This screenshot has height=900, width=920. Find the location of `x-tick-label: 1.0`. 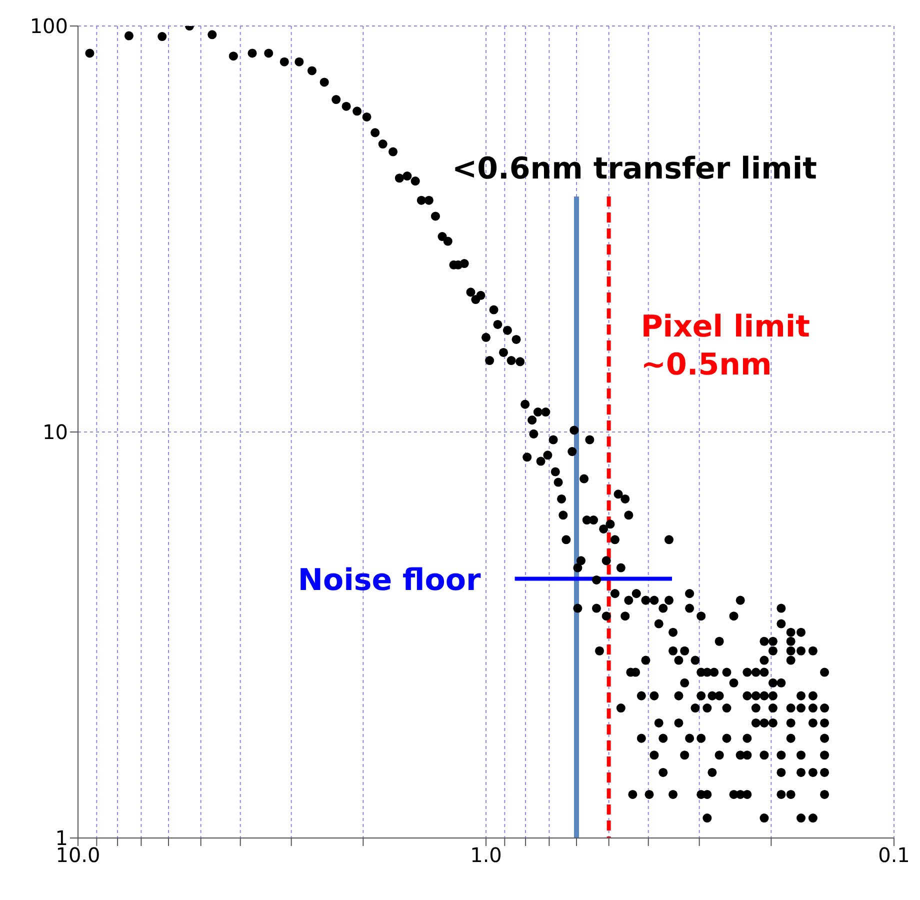

x-tick-label: 1.0 is located at coordinates (486, 855).